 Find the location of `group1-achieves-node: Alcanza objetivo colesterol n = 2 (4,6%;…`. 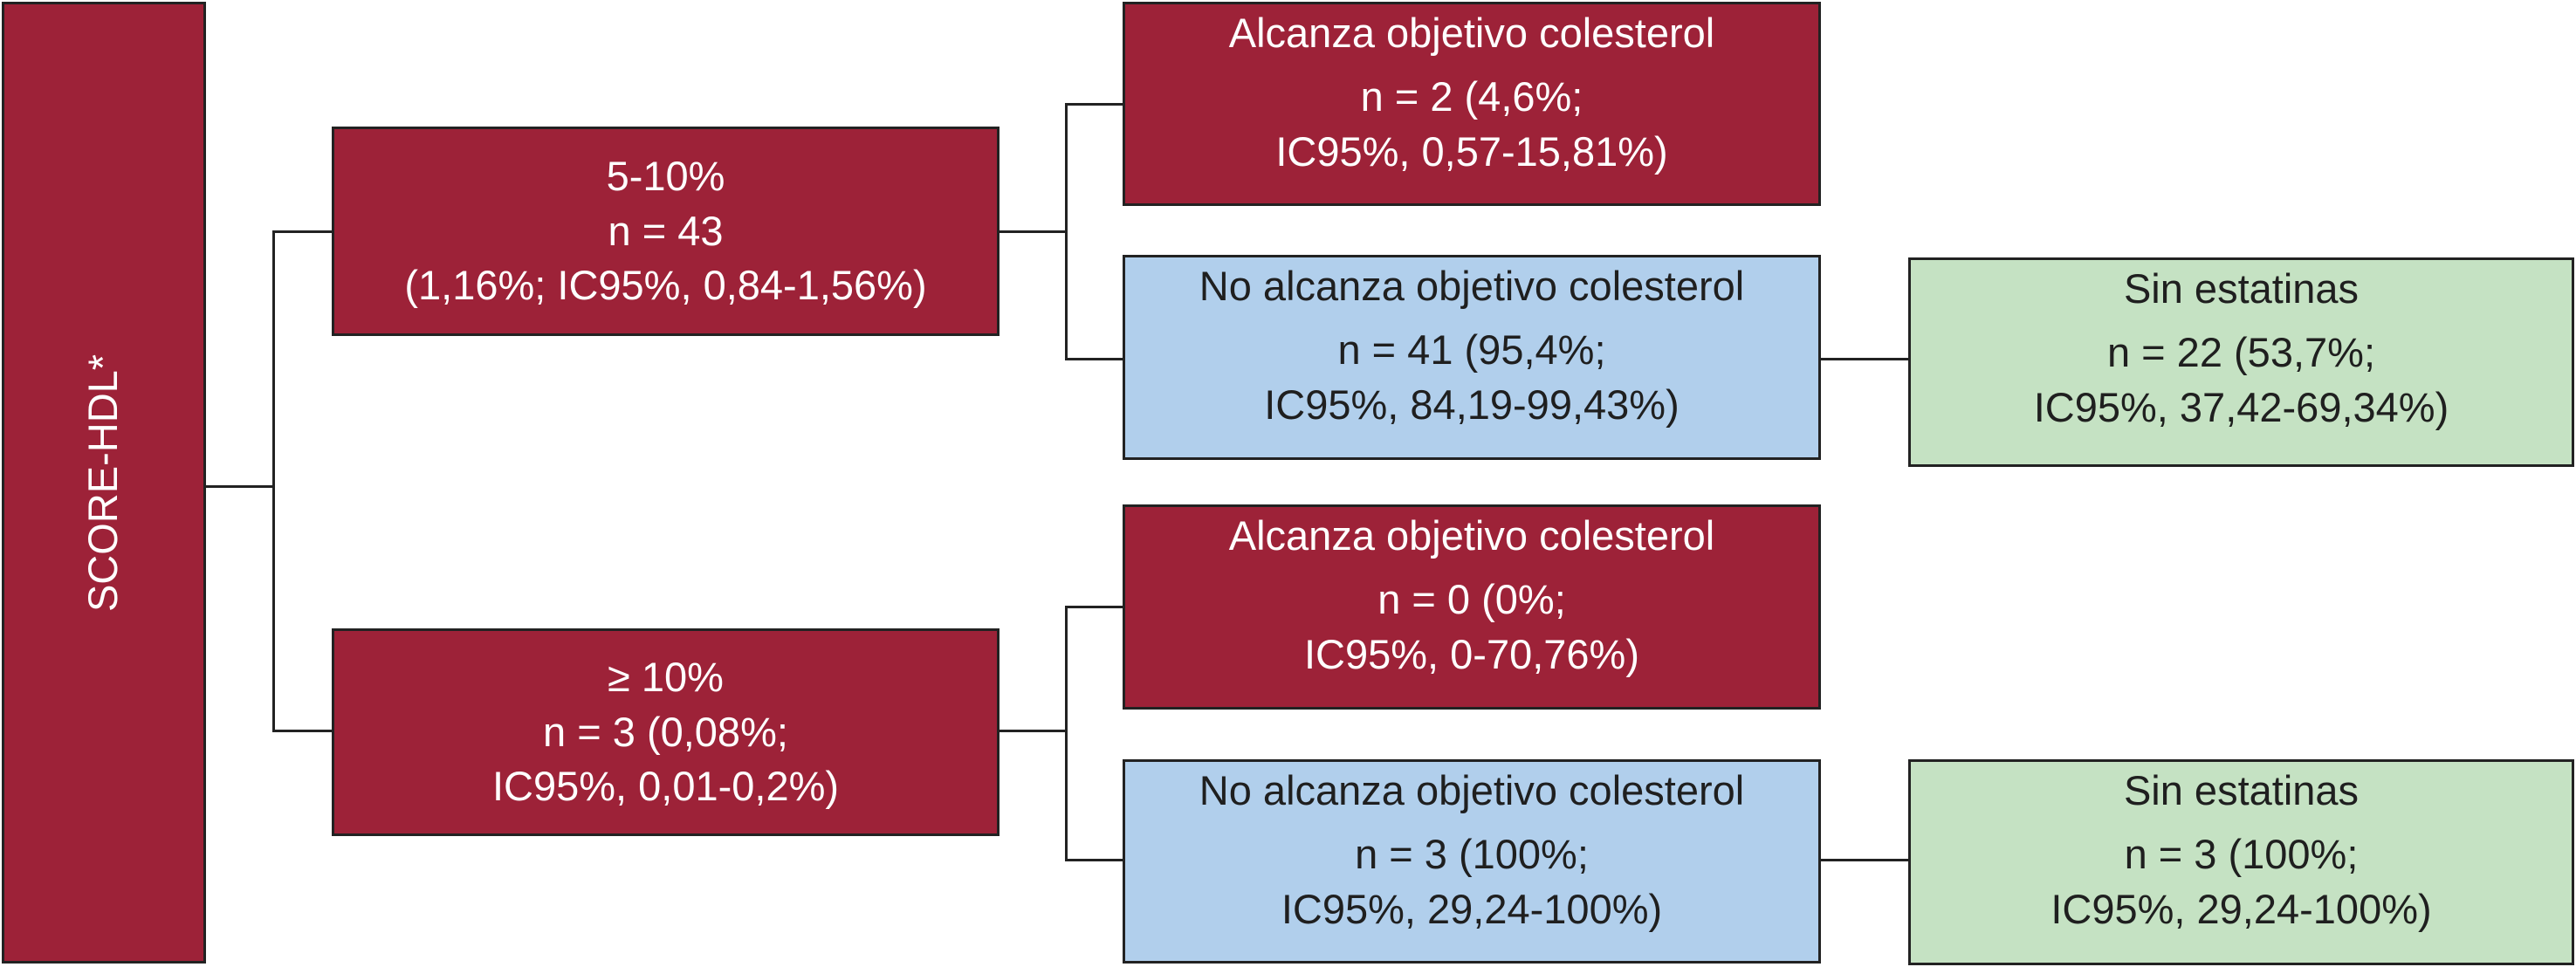

group1-achieves-node: Alcanza objetivo colesterol n = 2 (4,6%;… is located at coordinates (1472, 104).